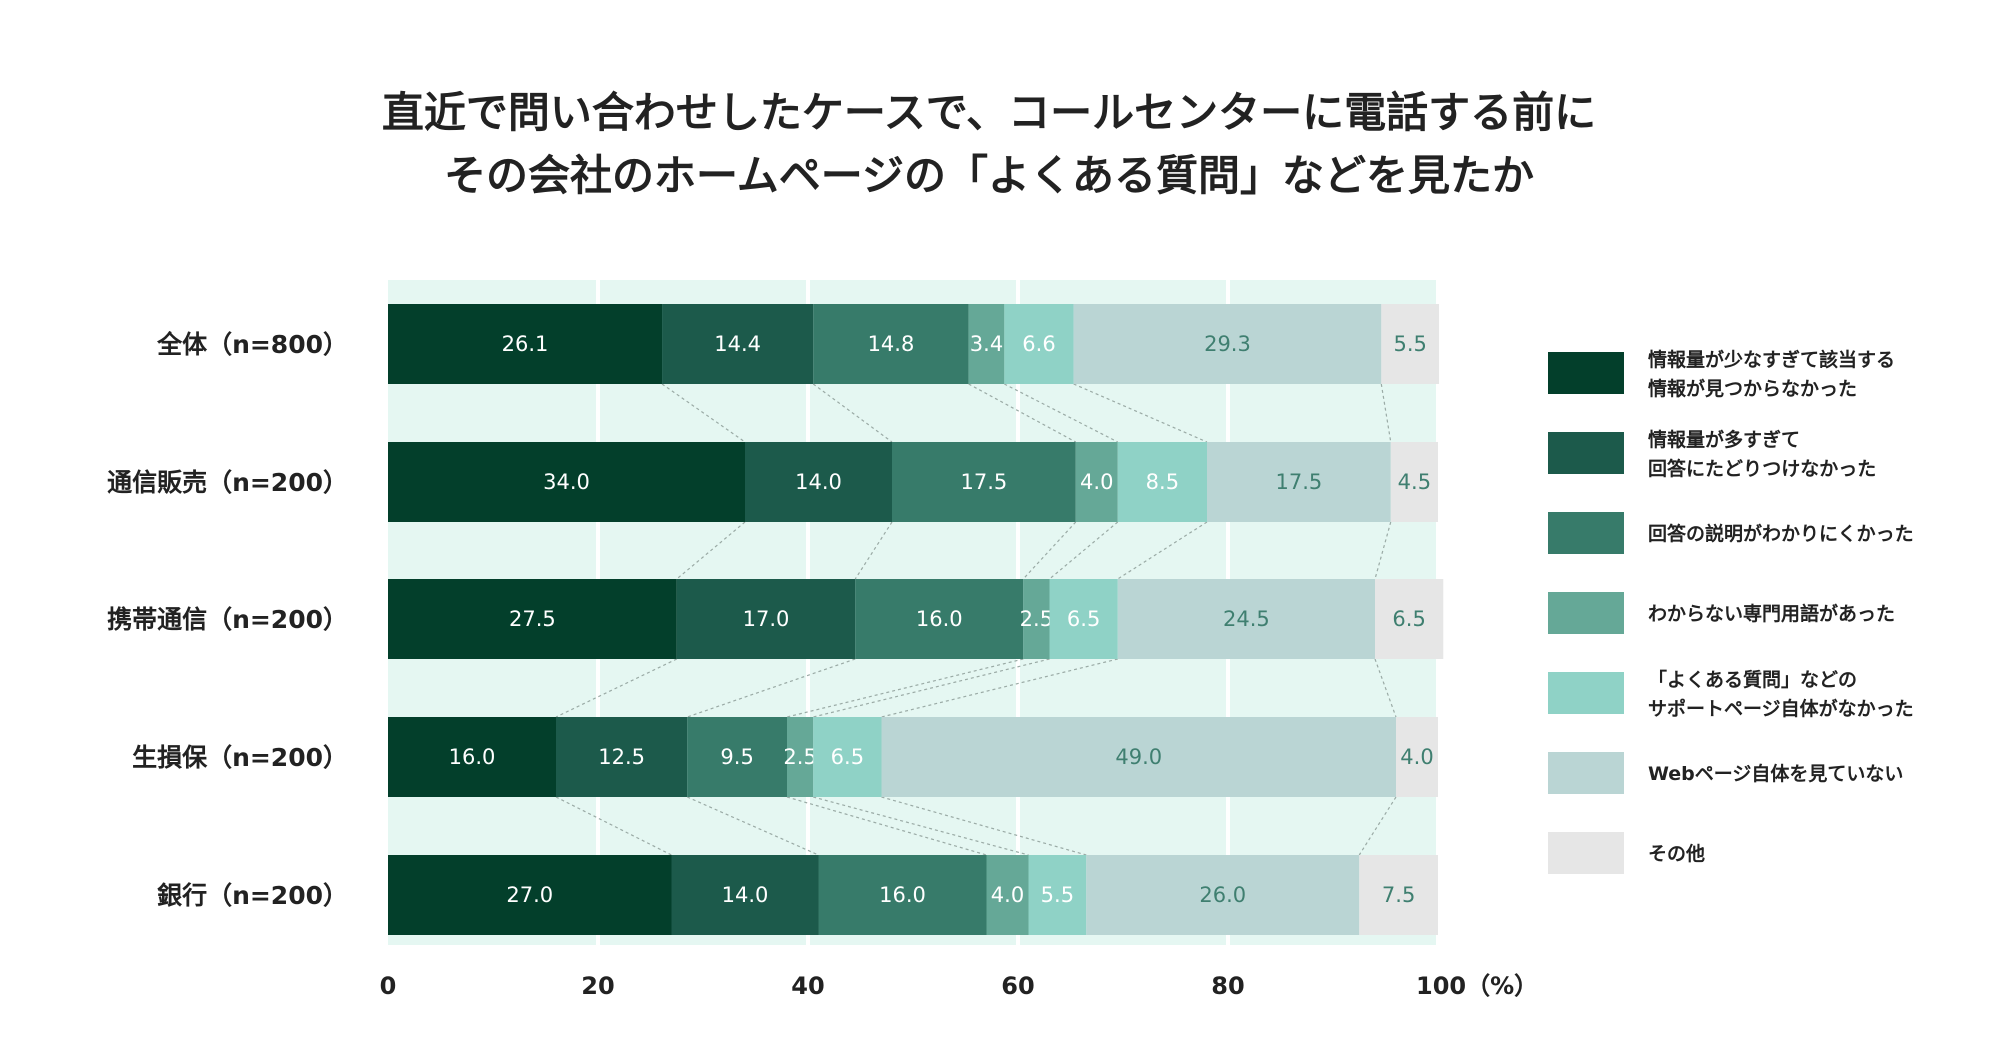  I want to click on value-label: 7.5, so click(1398, 895).